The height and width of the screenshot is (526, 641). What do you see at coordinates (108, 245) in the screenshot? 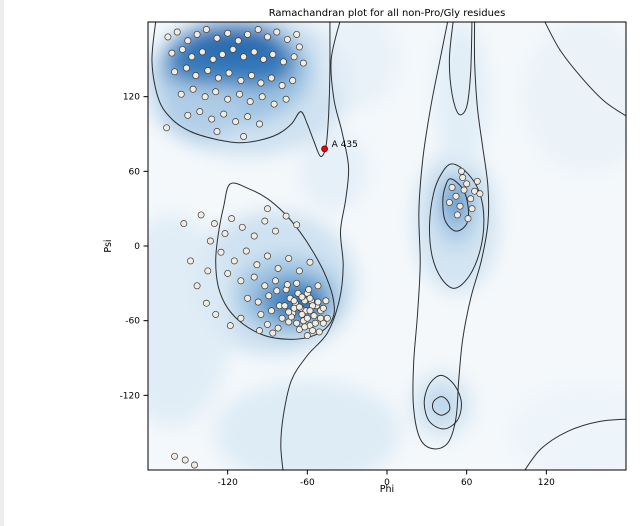
I see `y-axis-label: Psi` at bounding box center [108, 245].